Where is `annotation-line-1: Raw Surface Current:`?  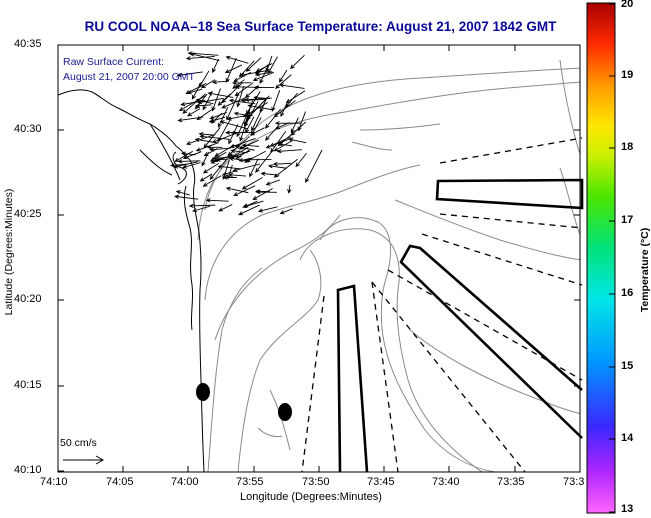 annotation-line-1: Raw Surface Current: is located at coordinates (113, 62).